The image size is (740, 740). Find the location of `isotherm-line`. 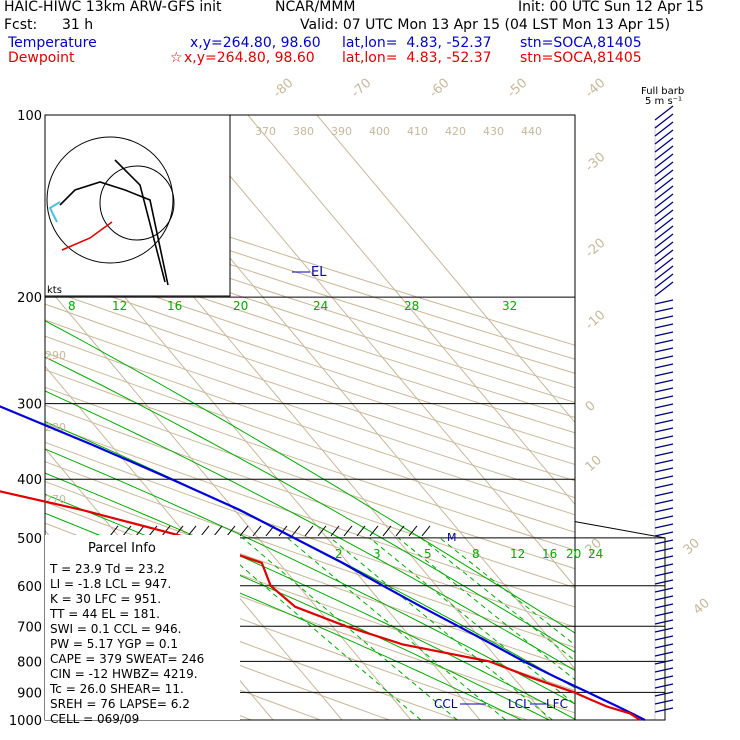

isotherm-line is located at coordinates (445, 269).